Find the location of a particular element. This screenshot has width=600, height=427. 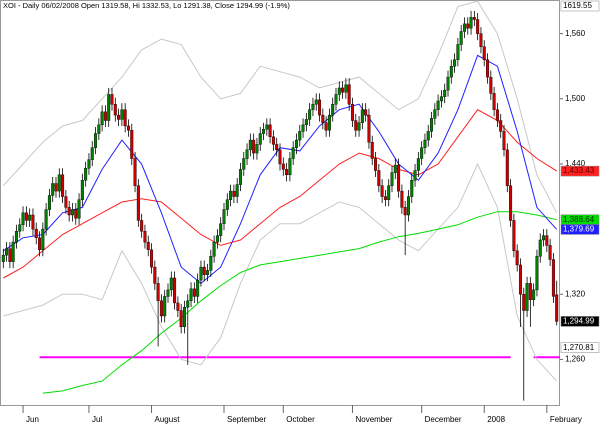

y-tick-label: 1,560 is located at coordinates (575, 33).